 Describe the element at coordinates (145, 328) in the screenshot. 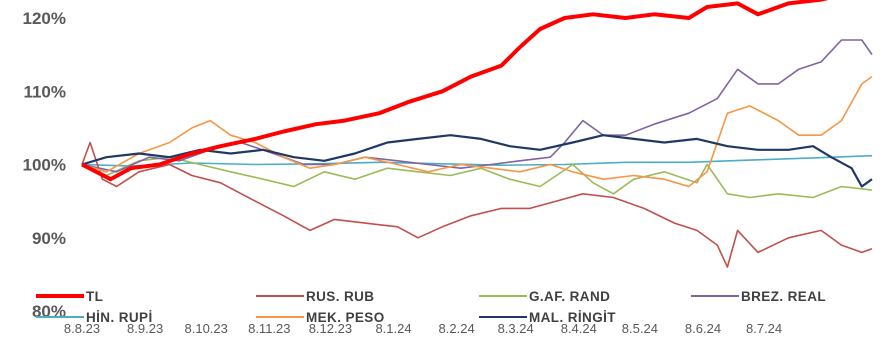

I see `x-tick-label: 8.9.23` at that location.